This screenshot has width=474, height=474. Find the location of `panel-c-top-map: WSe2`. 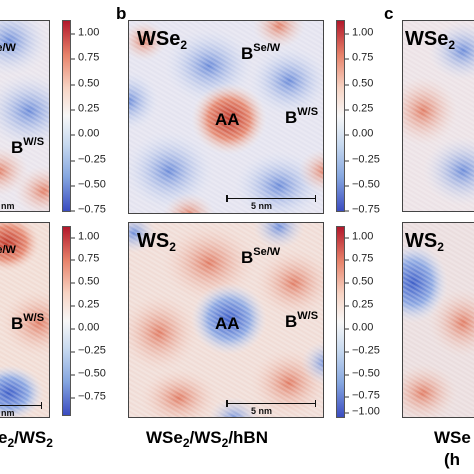

panel-c-top-map: WSe2 is located at coordinates (438, 116).